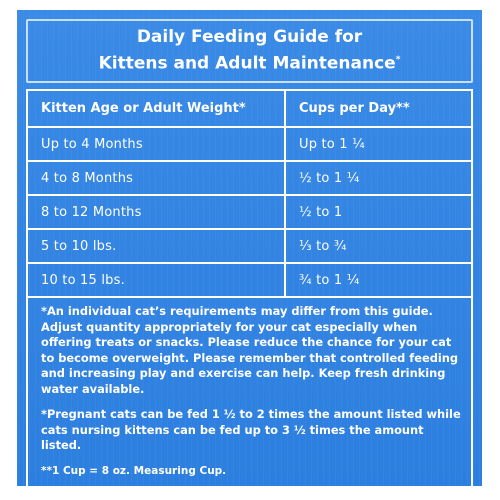  I want to click on row-cups: ⅓ to ¾, so click(378, 246).